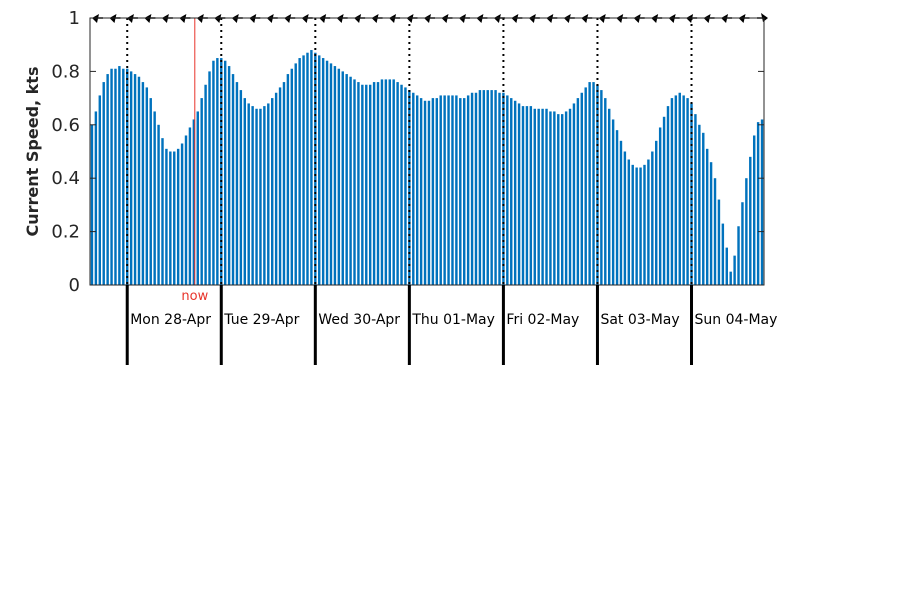  I want to click on day-boundary-ticks, so click(409, 325).